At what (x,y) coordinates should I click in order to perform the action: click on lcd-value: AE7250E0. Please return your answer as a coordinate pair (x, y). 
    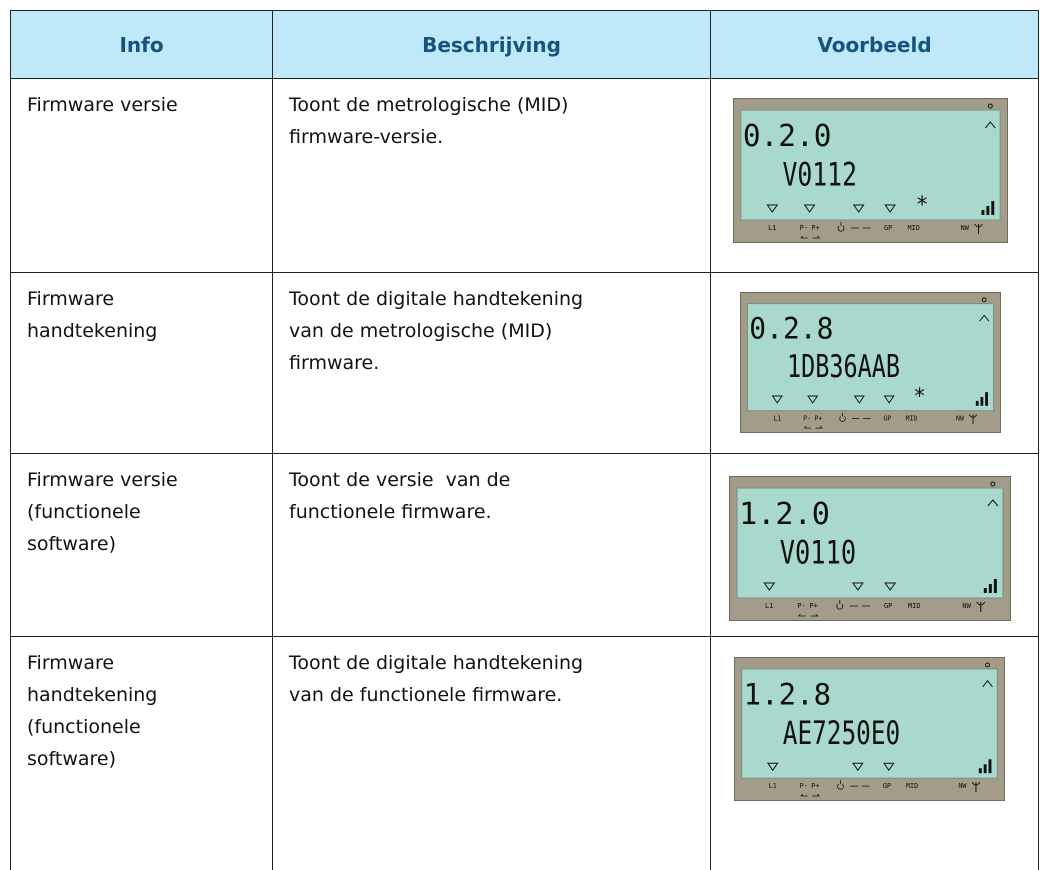
    Looking at the image, I should click on (841, 733).